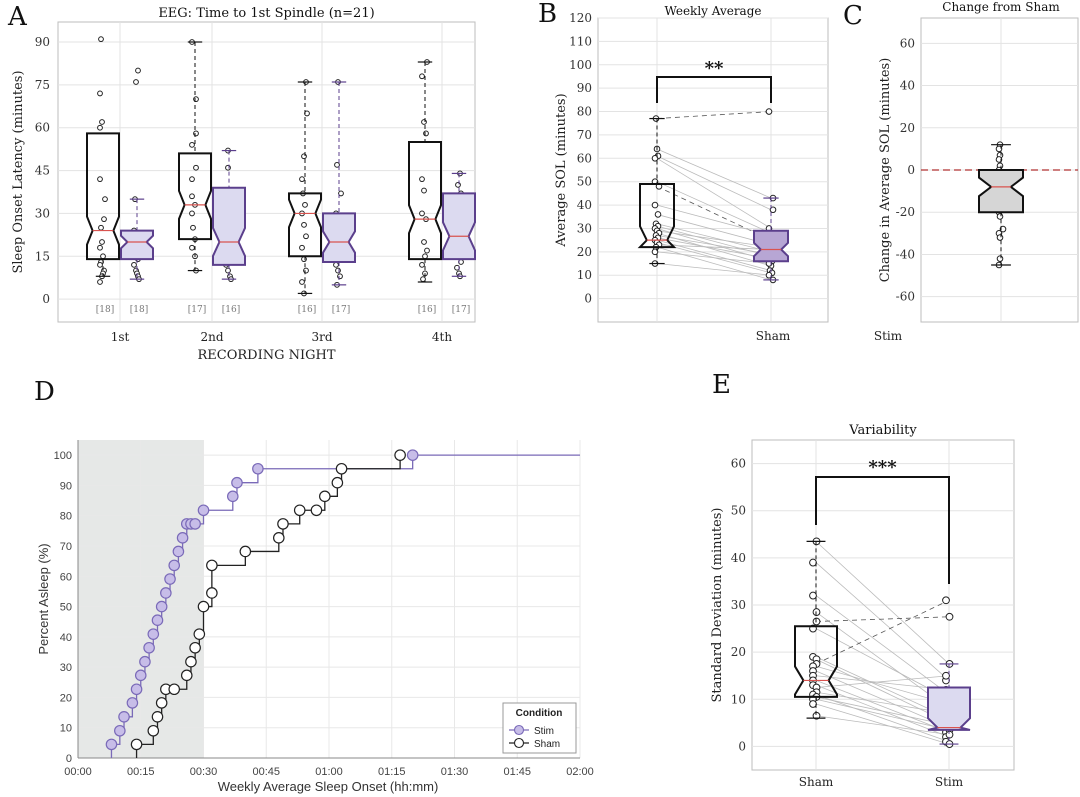 Image resolution: width=1080 pixels, height=797 pixels. What do you see at coordinates (738, 699) in the screenshot?
I see `y-tick-label: 10` at bounding box center [738, 699].